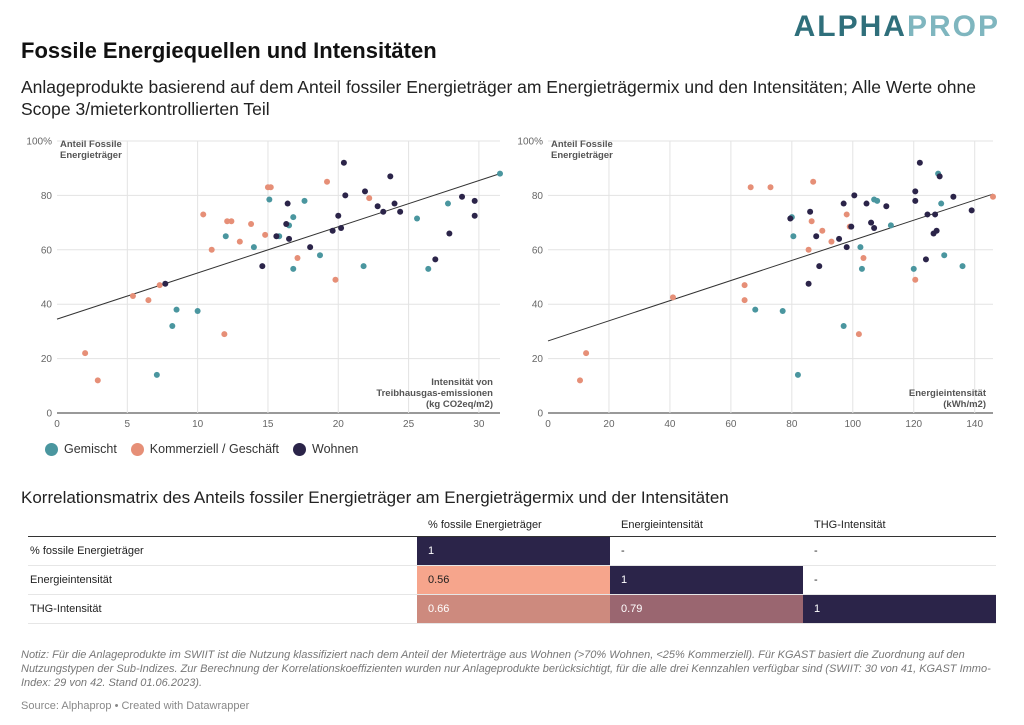  I want to click on matrix-row-label: % fossile Energieträger, so click(222, 551).